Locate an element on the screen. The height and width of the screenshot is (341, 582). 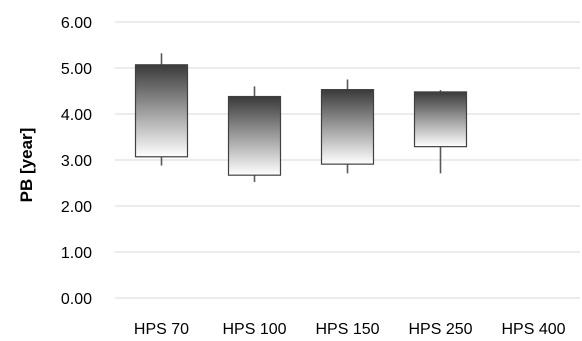
y-axis-title: PB [year] is located at coordinates (26, 165).